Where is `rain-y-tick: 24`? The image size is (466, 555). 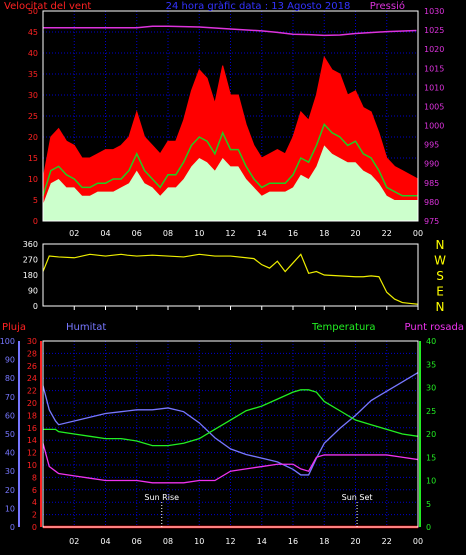
rain-y-tick: 24 is located at coordinates (32, 378).